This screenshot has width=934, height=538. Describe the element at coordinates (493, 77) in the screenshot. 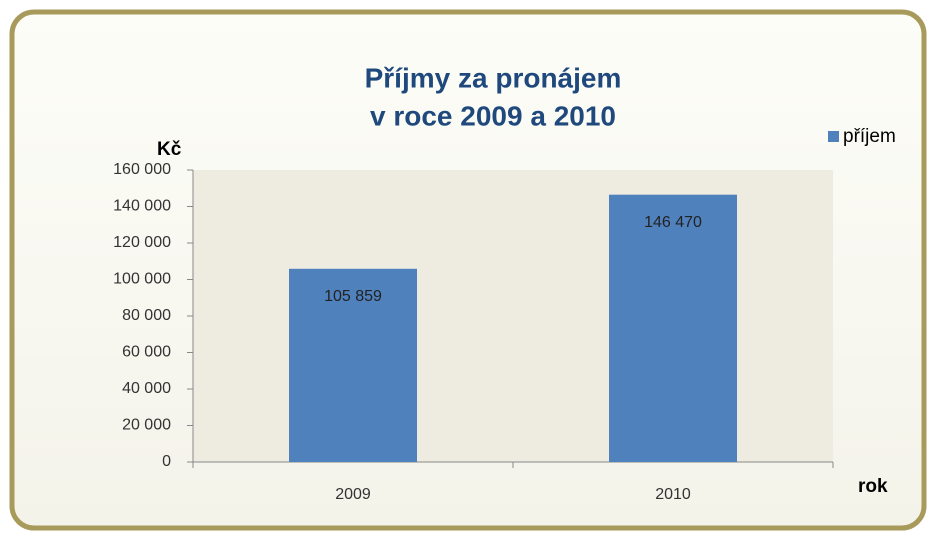

I see `chart-title: Příjmy za pronájem` at that location.